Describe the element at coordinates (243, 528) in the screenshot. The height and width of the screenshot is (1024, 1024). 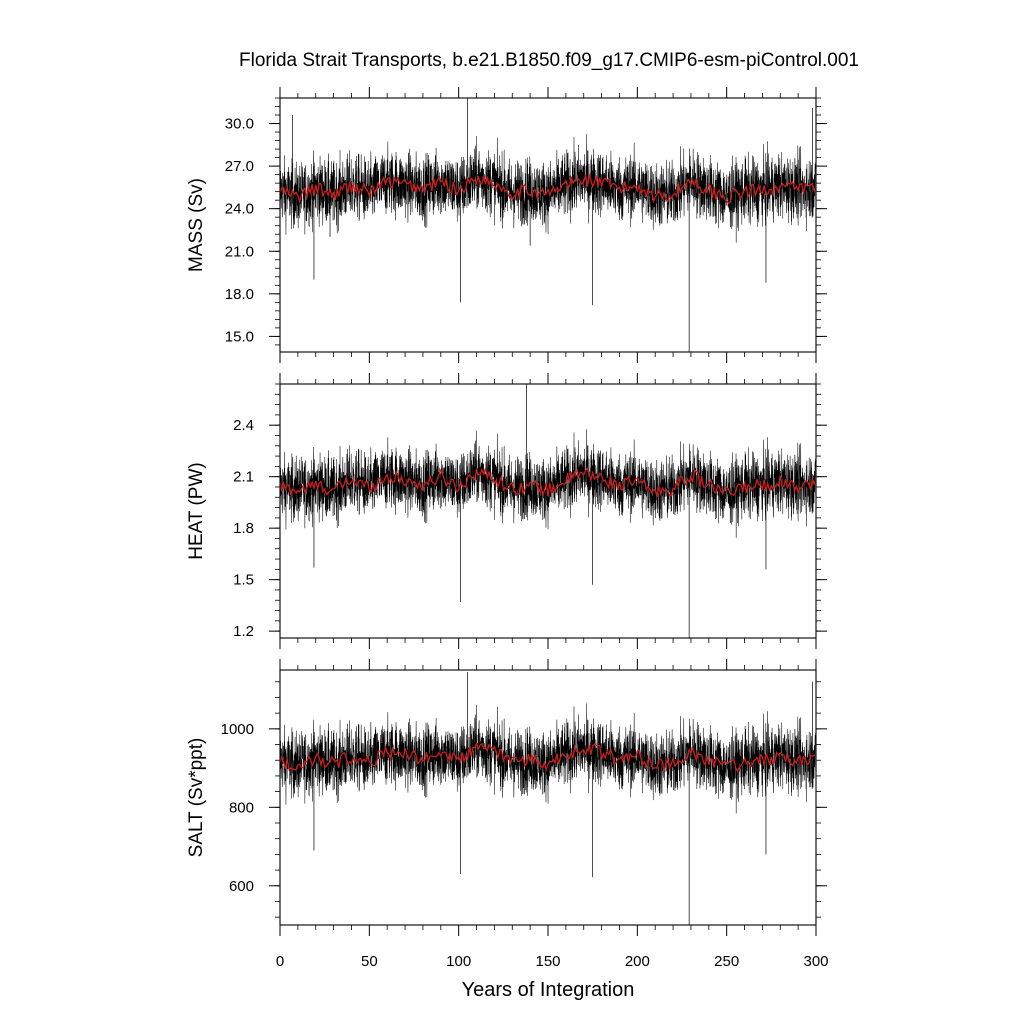
I see `heat-y-tick-label: 1.8` at that location.